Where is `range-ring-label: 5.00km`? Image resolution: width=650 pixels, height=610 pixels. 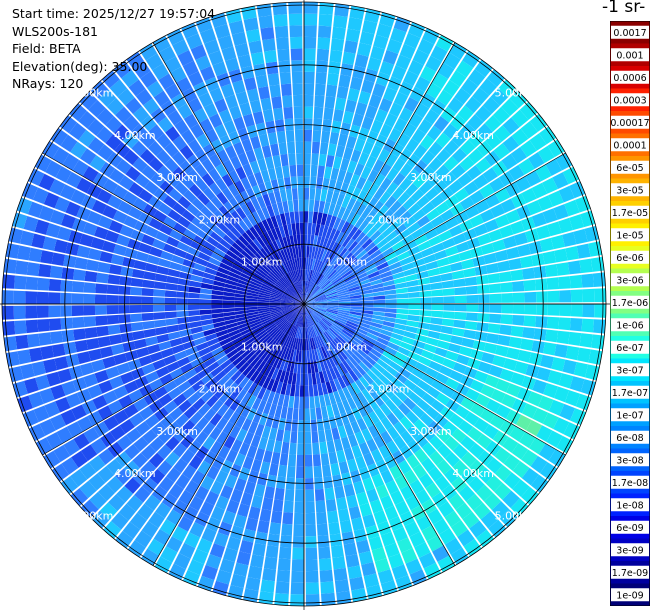
range-ring-label: 5.00km is located at coordinates (516, 515).